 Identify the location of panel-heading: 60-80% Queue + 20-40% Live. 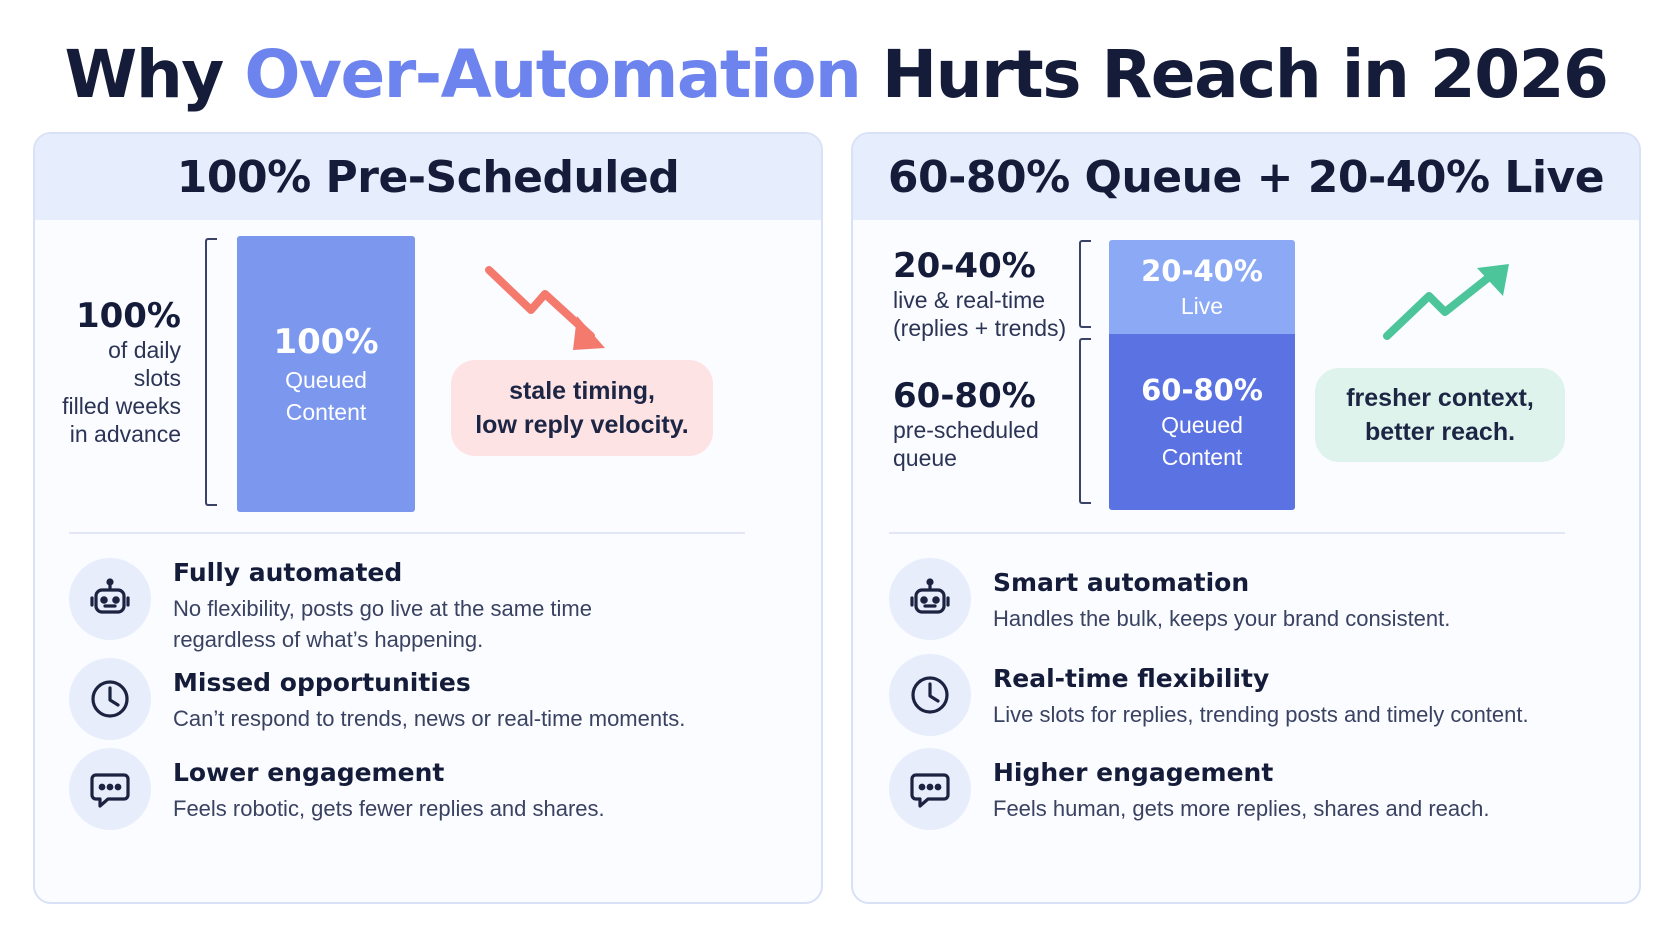
(1246, 177).